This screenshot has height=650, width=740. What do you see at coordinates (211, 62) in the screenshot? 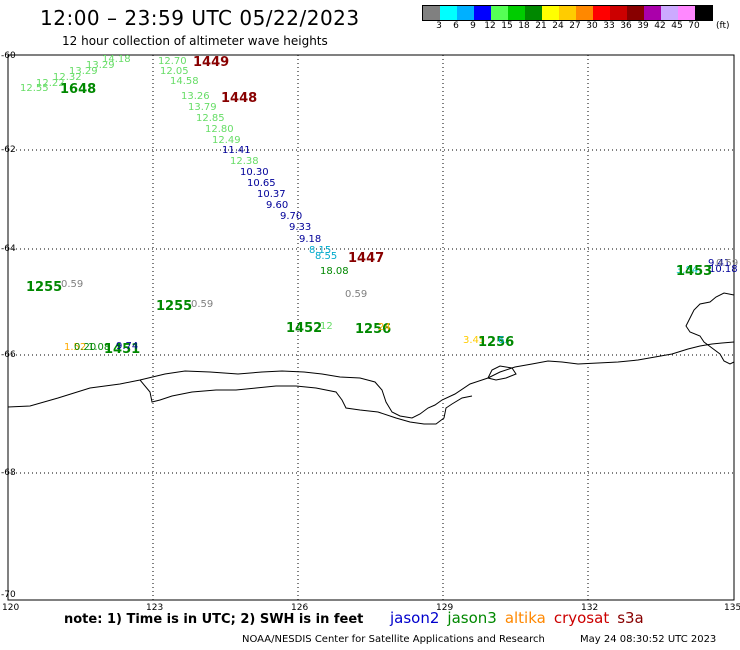
I see `pass-time-label: 1449` at bounding box center [211, 62].